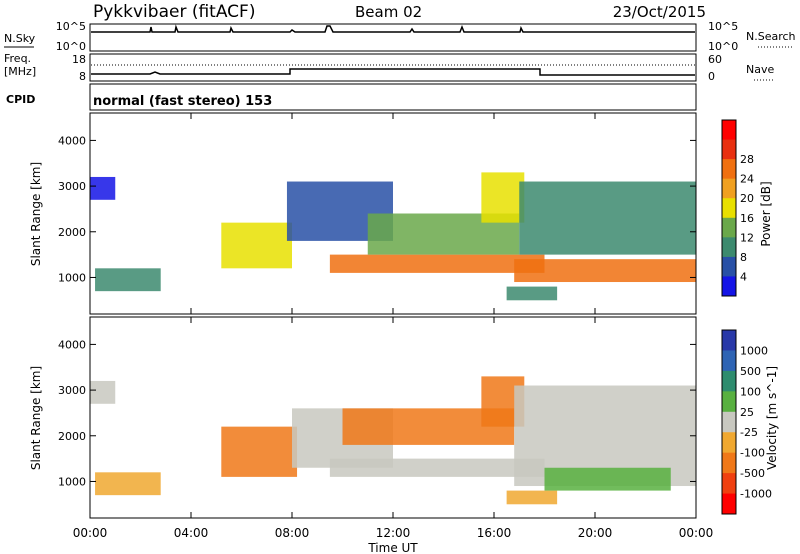  I want to click on velocity-colorbar-tick: -100, so click(752, 453).